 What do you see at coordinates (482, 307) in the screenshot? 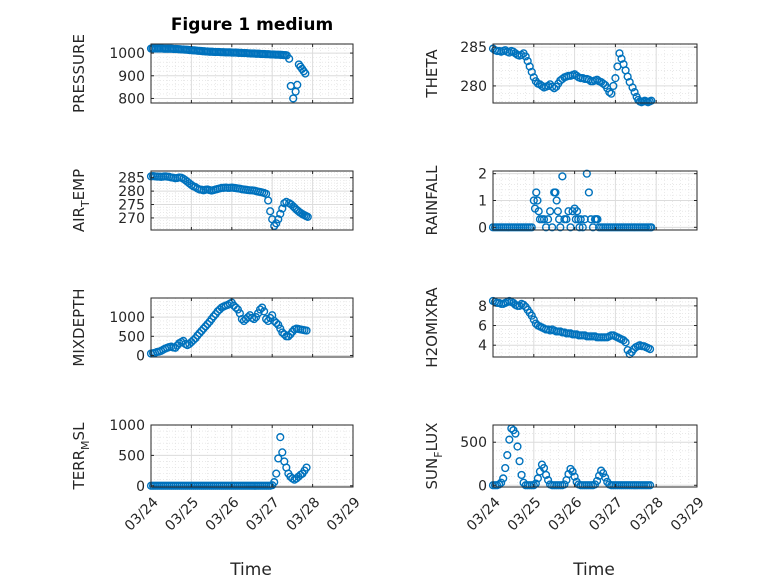
I see `y-tick-label: 8` at bounding box center [482, 307].